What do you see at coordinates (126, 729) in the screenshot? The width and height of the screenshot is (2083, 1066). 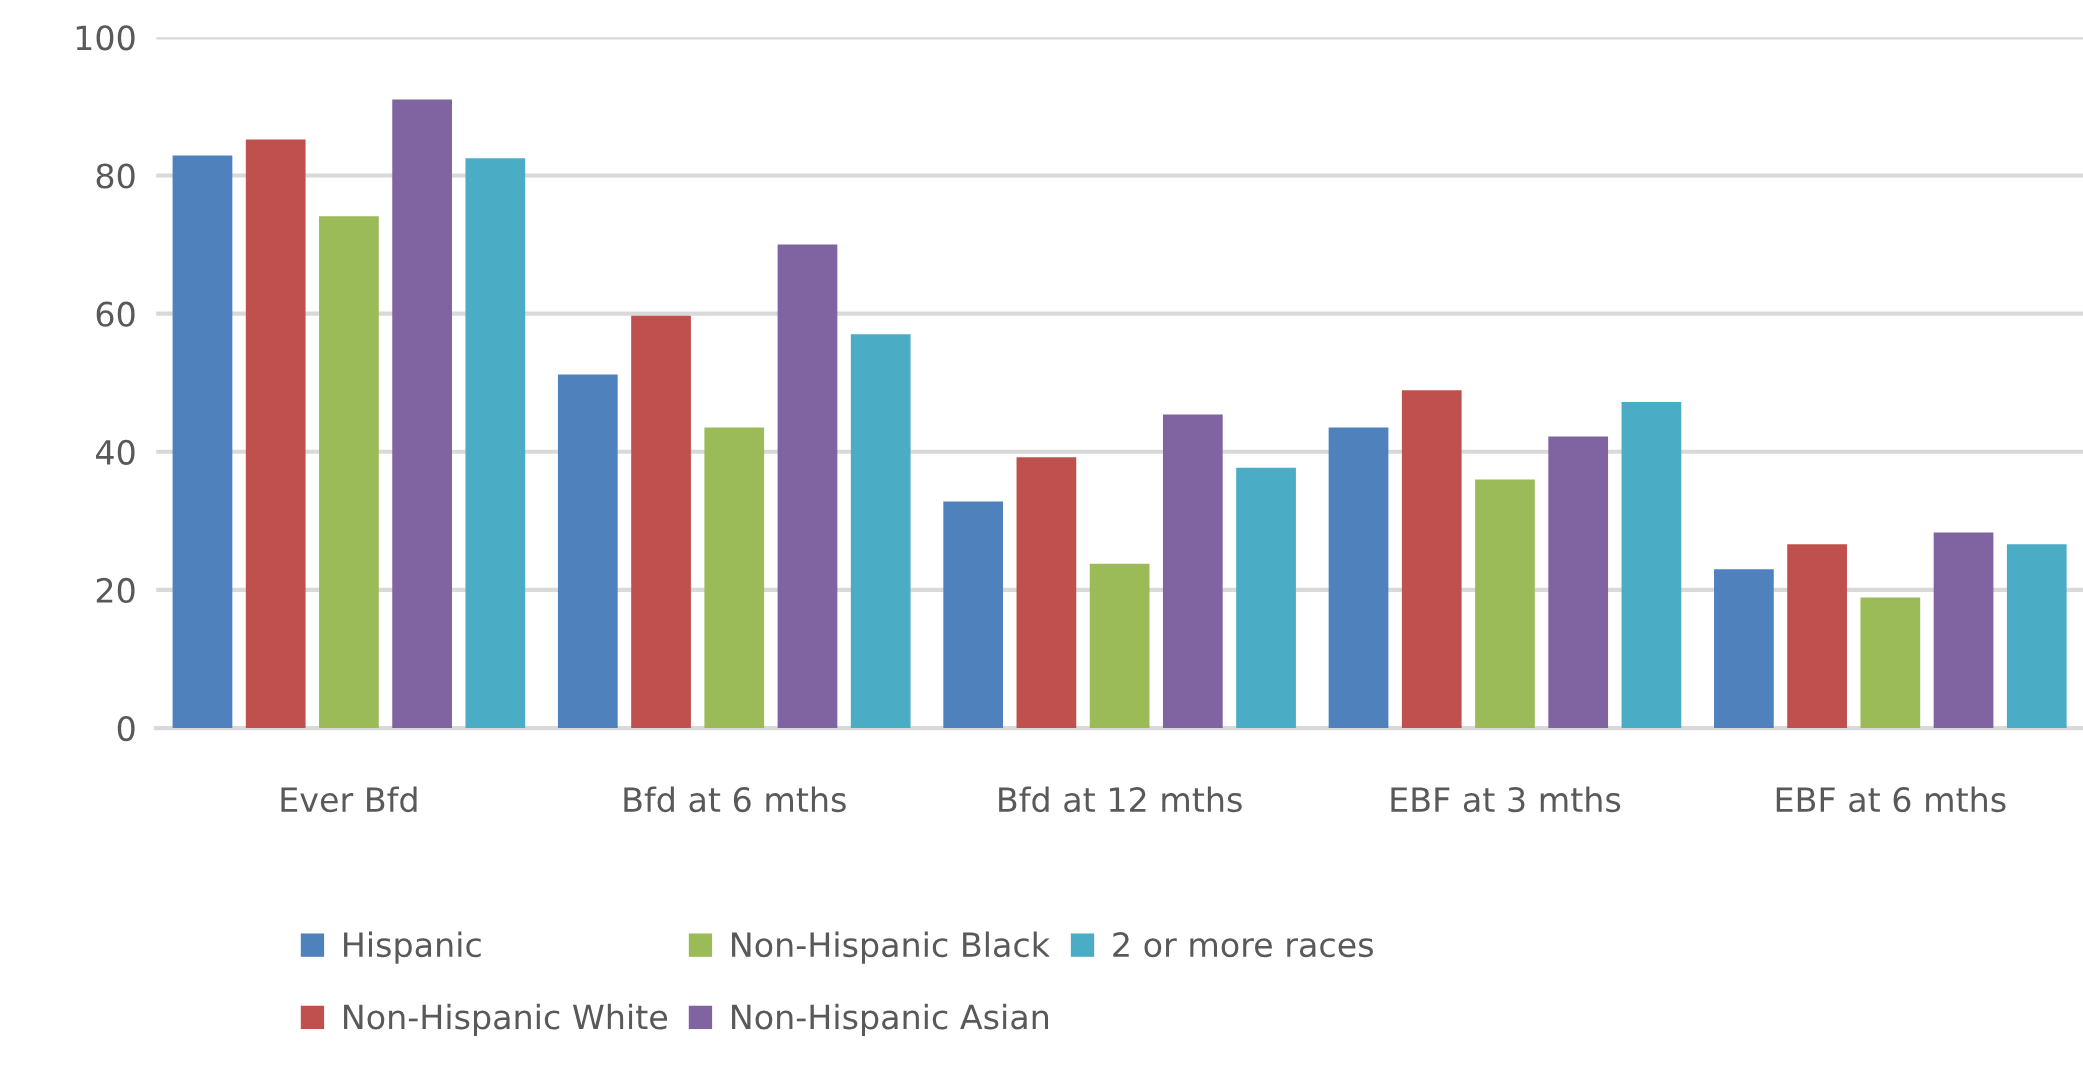 I see `y-tick-label: 0` at bounding box center [126, 729].